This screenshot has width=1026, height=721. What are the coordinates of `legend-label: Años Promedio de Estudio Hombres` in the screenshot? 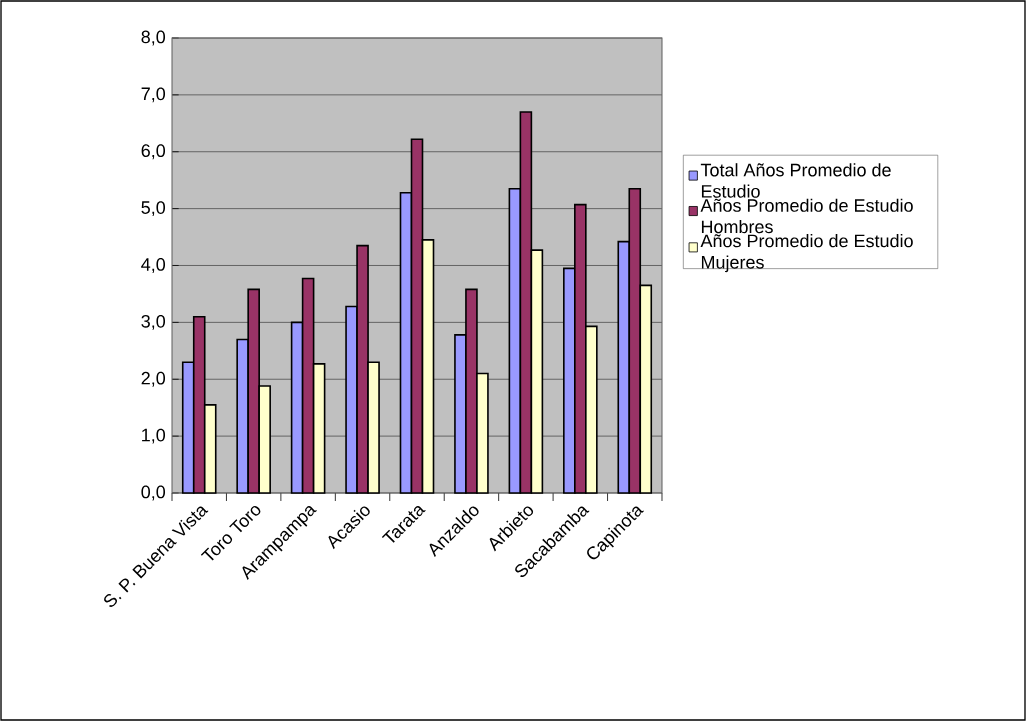 It's located at (806, 216).